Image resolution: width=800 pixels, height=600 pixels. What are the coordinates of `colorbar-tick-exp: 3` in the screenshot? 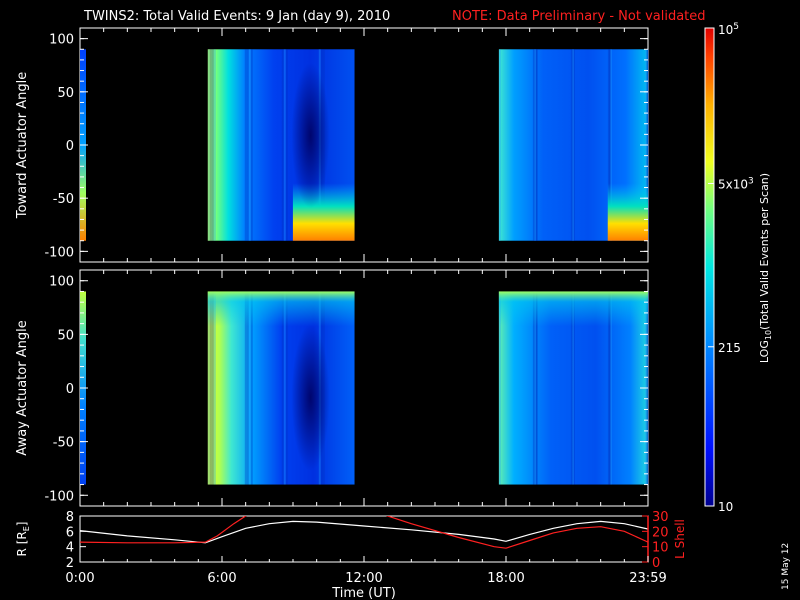 It's located at (751, 181).